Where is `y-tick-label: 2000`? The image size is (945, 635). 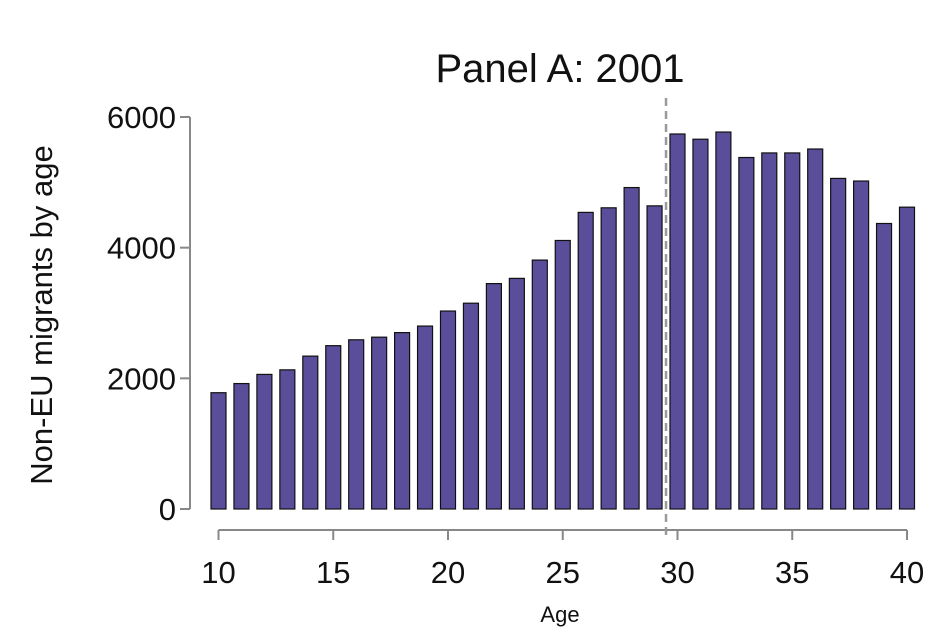
y-tick-label: 2000 is located at coordinates (141, 378).